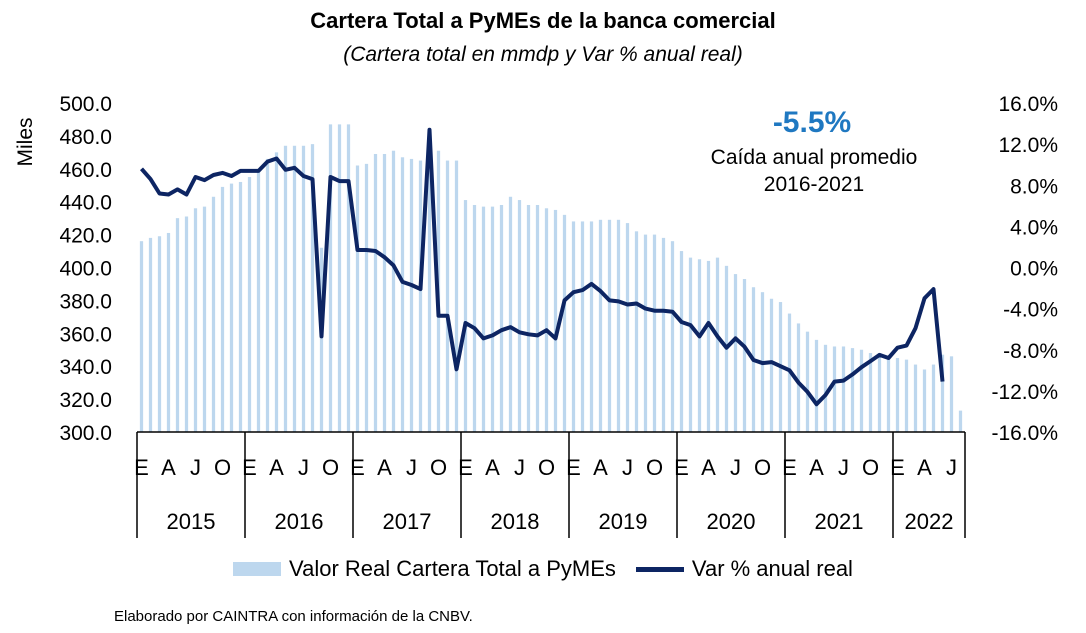 This screenshot has height=633, width=1086. What do you see at coordinates (1030, 351) in the screenshot?
I see `right-tick-label: -8.0%` at bounding box center [1030, 351].